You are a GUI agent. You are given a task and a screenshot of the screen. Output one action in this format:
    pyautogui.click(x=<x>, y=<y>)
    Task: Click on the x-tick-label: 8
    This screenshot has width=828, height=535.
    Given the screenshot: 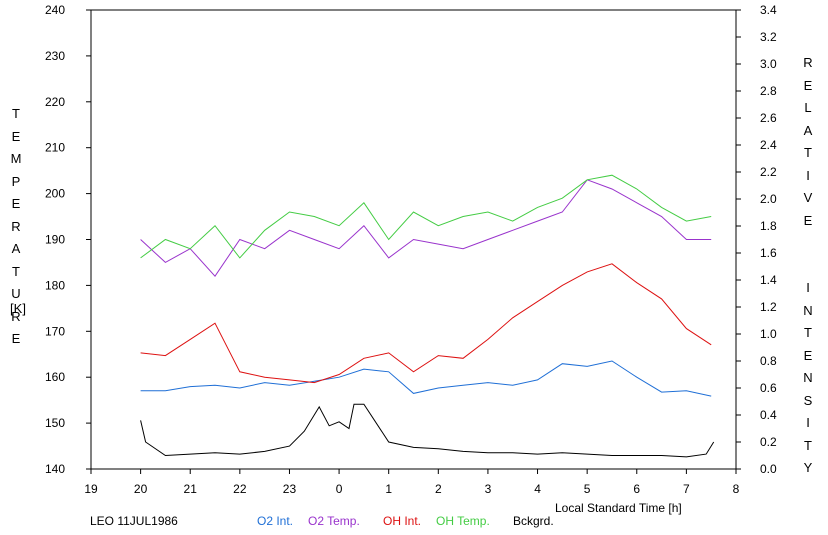 What is the action you would take?
    pyautogui.click(x=736, y=489)
    